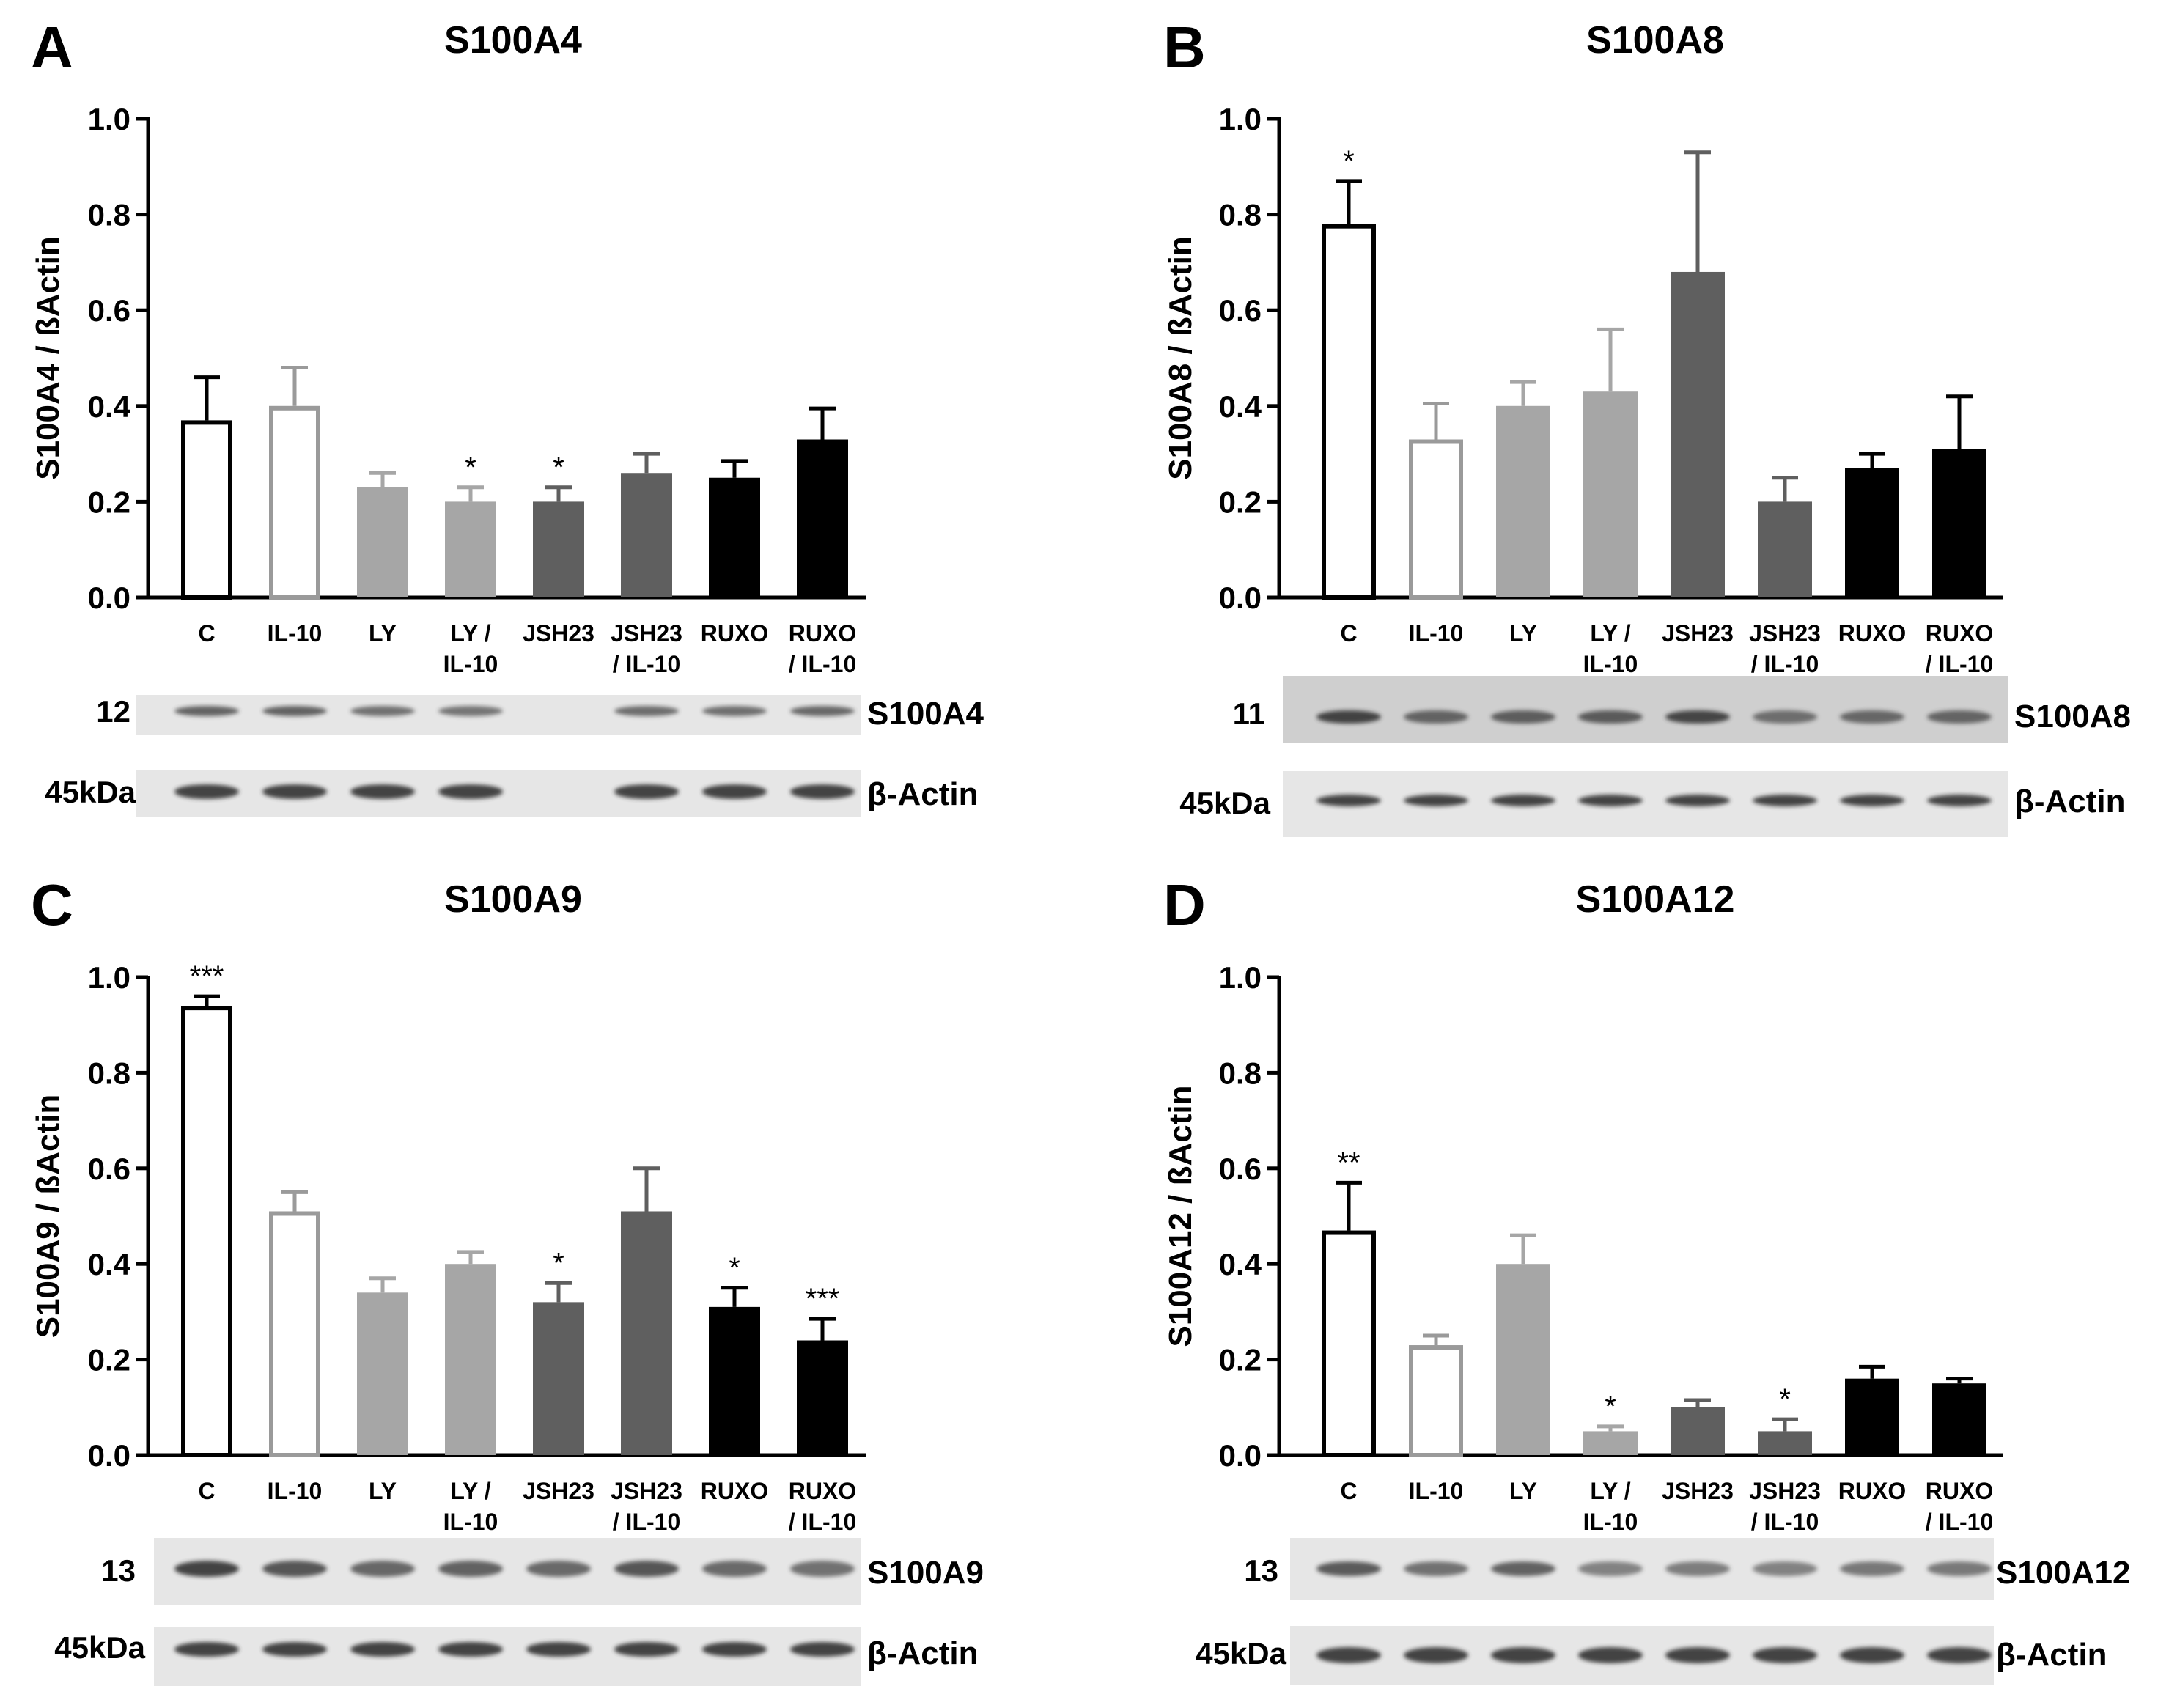  I want to click on target-protein-label: S100A12, so click(2063, 1573).